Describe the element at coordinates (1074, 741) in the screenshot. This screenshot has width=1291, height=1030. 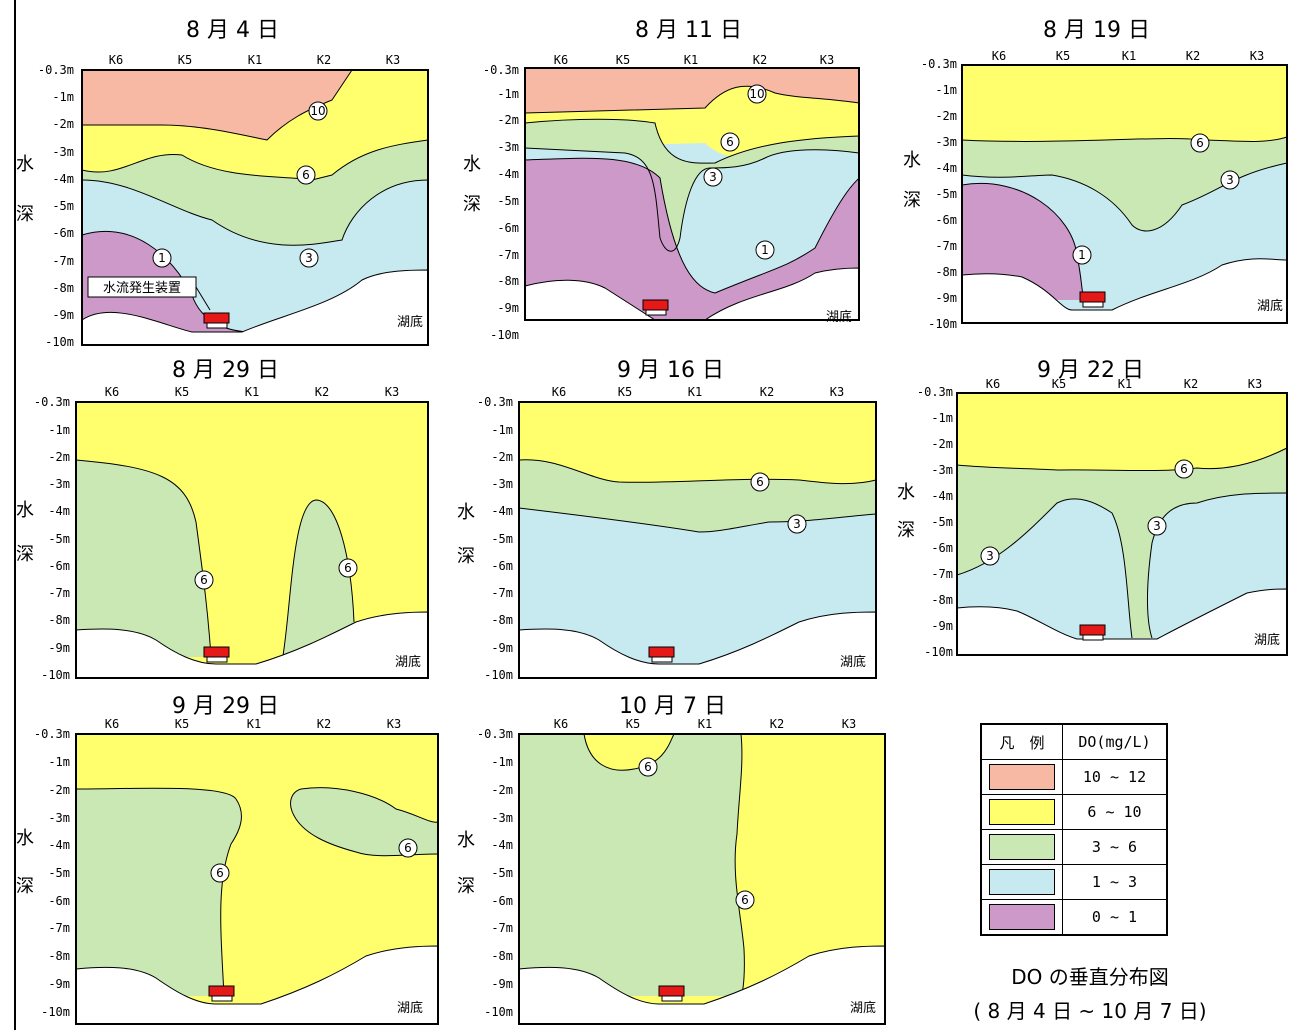
I see `legend-header: 凡 例 DO(mg/L)` at that location.